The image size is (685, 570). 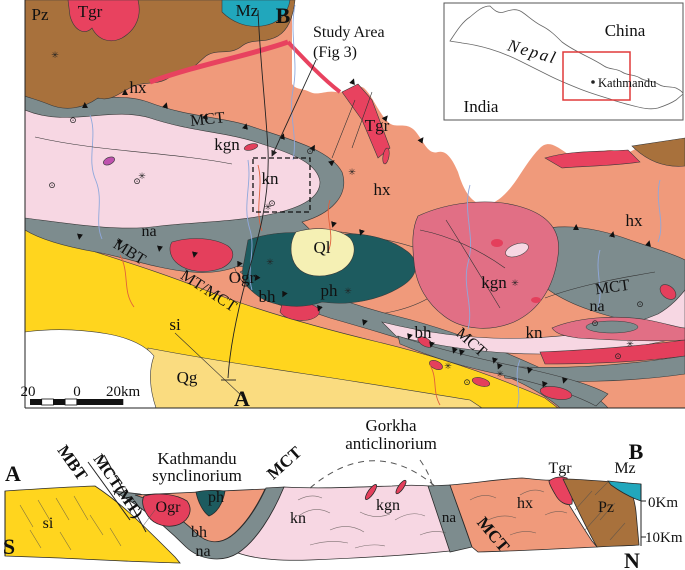 What do you see at coordinates (596, 76) in the screenshot?
I see `inset-study-box` at bounding box center [596, 76].